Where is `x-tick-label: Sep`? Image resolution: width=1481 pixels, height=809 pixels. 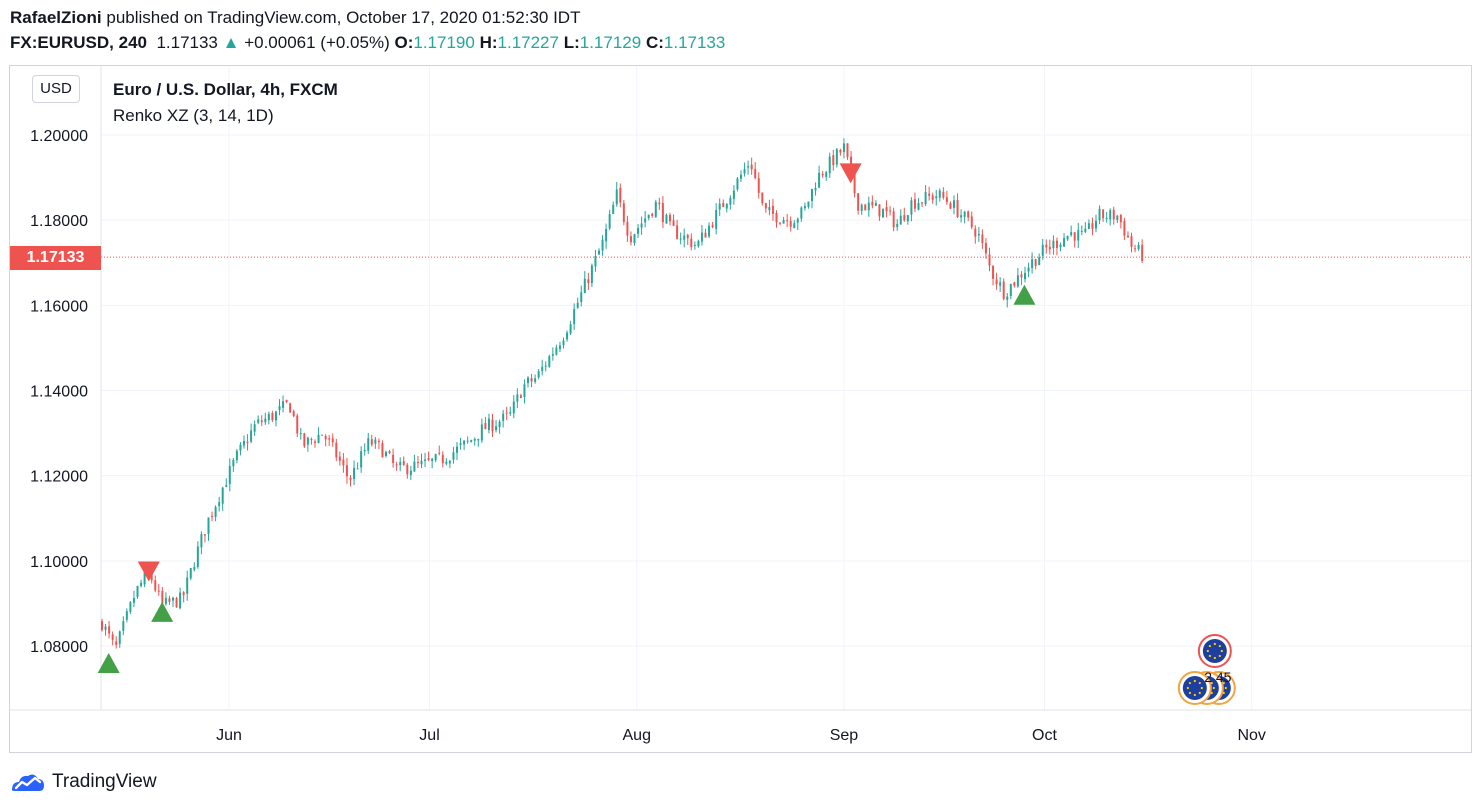
x-tick-label: Sep is located at coordinates (844, 735).